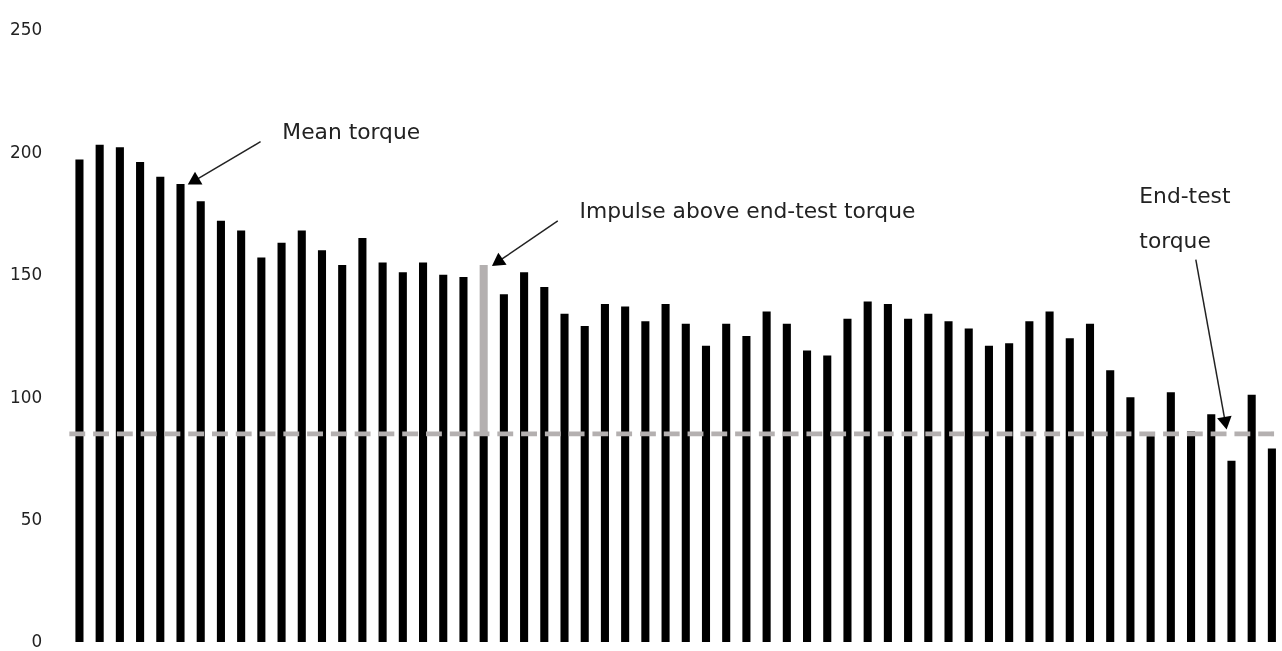 Image resolution: width=1282 pixels, height=651 pixels. What do you see at coordinates (26, 274) in the screenshot?
I see `y-tick-label: 150` at bounding box center [26, 274].